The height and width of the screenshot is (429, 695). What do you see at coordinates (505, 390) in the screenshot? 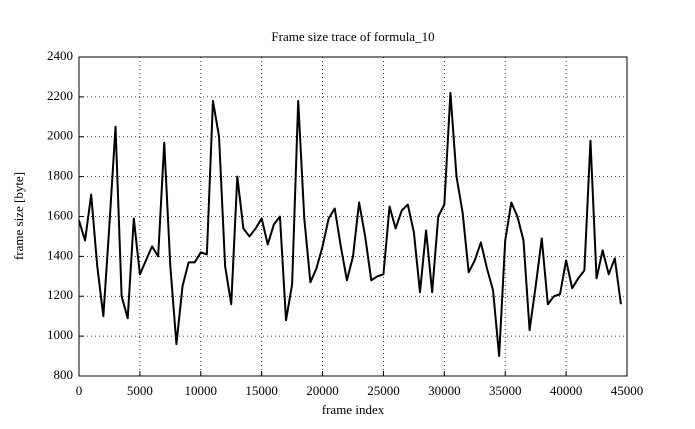
I see `x-tick-label: 35000` at bounding box center [505, 390].